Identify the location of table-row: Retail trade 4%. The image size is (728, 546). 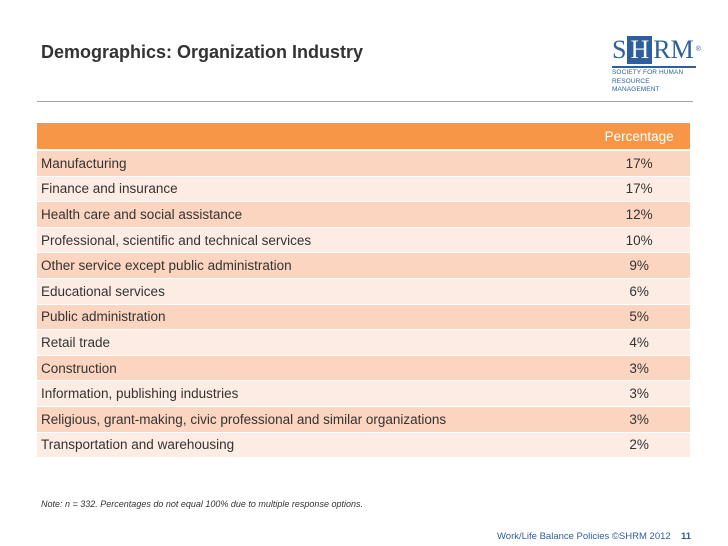
(363, 342).